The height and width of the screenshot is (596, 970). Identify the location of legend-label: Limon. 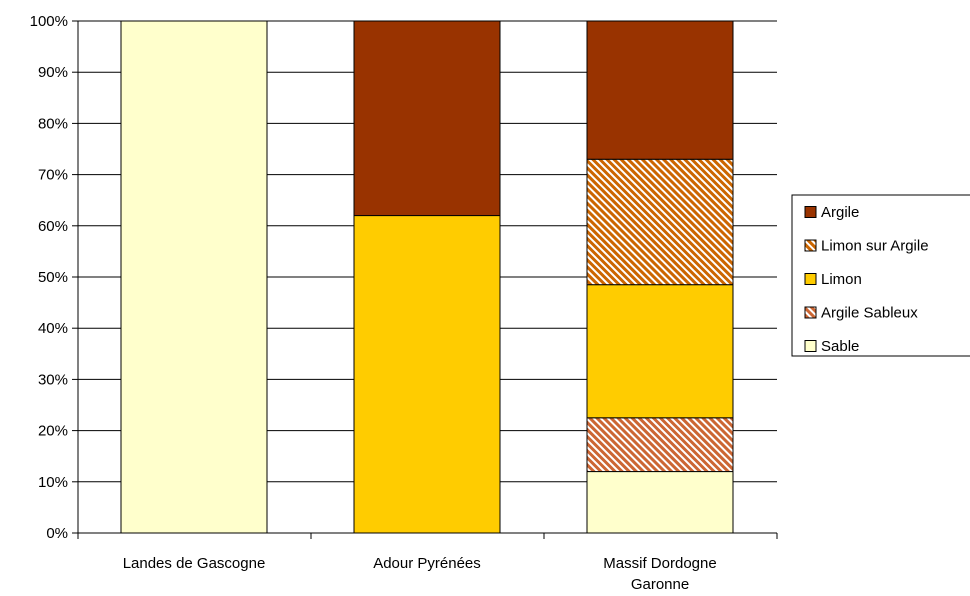
(841, 279).